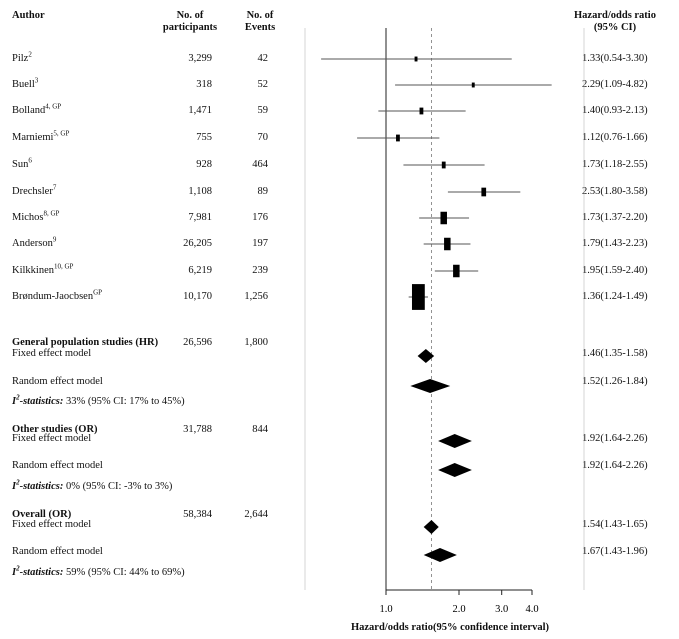 This screenshot has width=679, height=639. Describe the element at coordinates (615, 137) in the screenshot. I see `study-ci-text: 1.12(0.76-1.66)` at that location.